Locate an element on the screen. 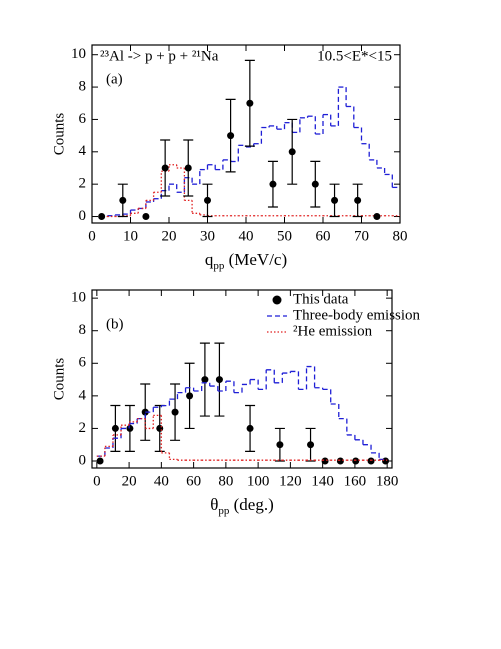 The height and width of the screenshot is (649, 501). legend-label: Three-body emission is located at coordinates (357, 315).